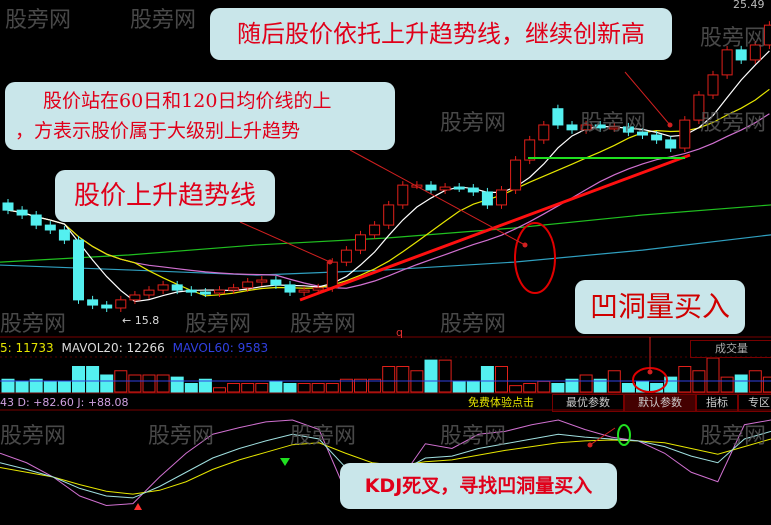 The width and height of the screenshot is (771, 525). What do you see at coordinates (200, 116) in the screenshot?
I see `annotation-ma-support: 股价站在60日和120日均价线的上 ，方表示股价属于大级别上升趋势` at bounding box center [200, 116].